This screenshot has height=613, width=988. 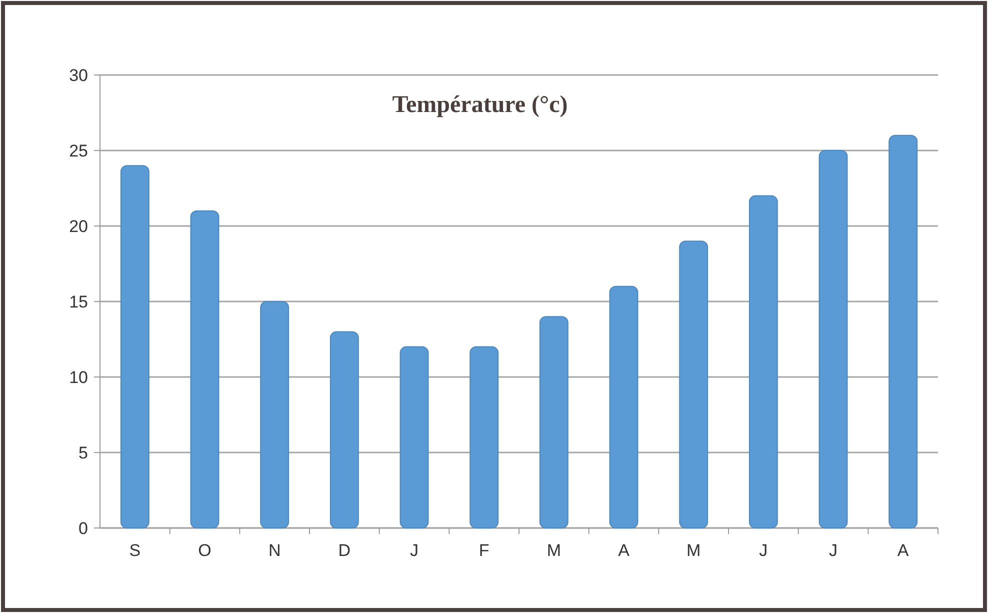 What do you see at coordinates (484, 550) in the screenshot?
I see `x-tick-label: F` at bounding box center [484, 550].